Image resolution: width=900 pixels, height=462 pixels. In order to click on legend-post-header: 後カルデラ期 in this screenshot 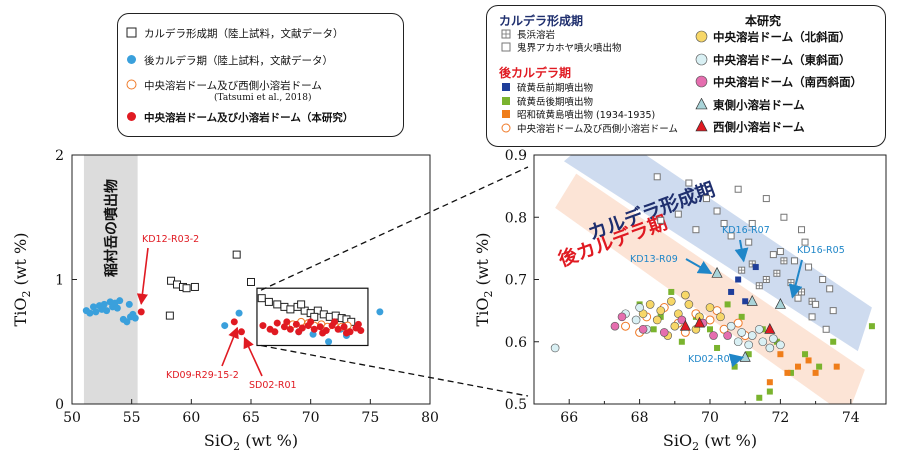, I will do `click(535, 73)`.